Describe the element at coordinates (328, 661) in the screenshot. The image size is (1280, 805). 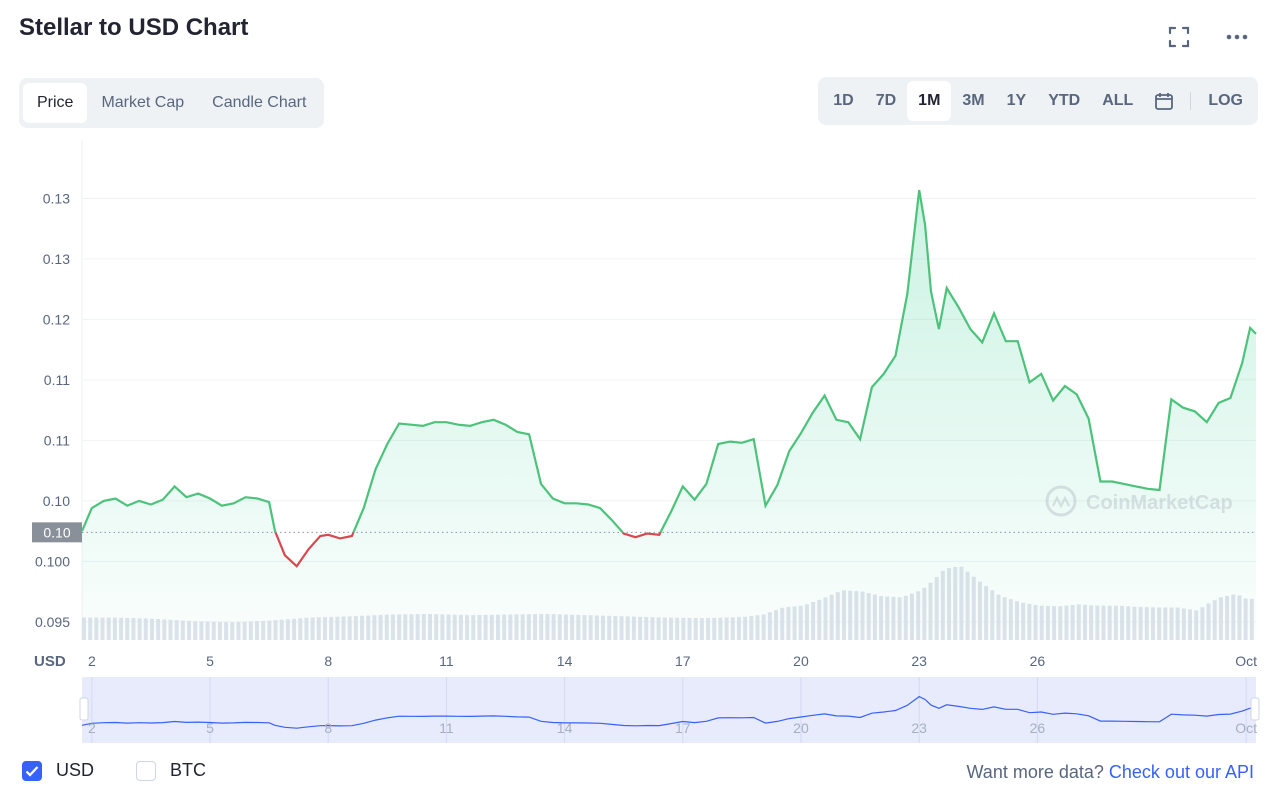
I see `x-tick-label: 8` at that location.